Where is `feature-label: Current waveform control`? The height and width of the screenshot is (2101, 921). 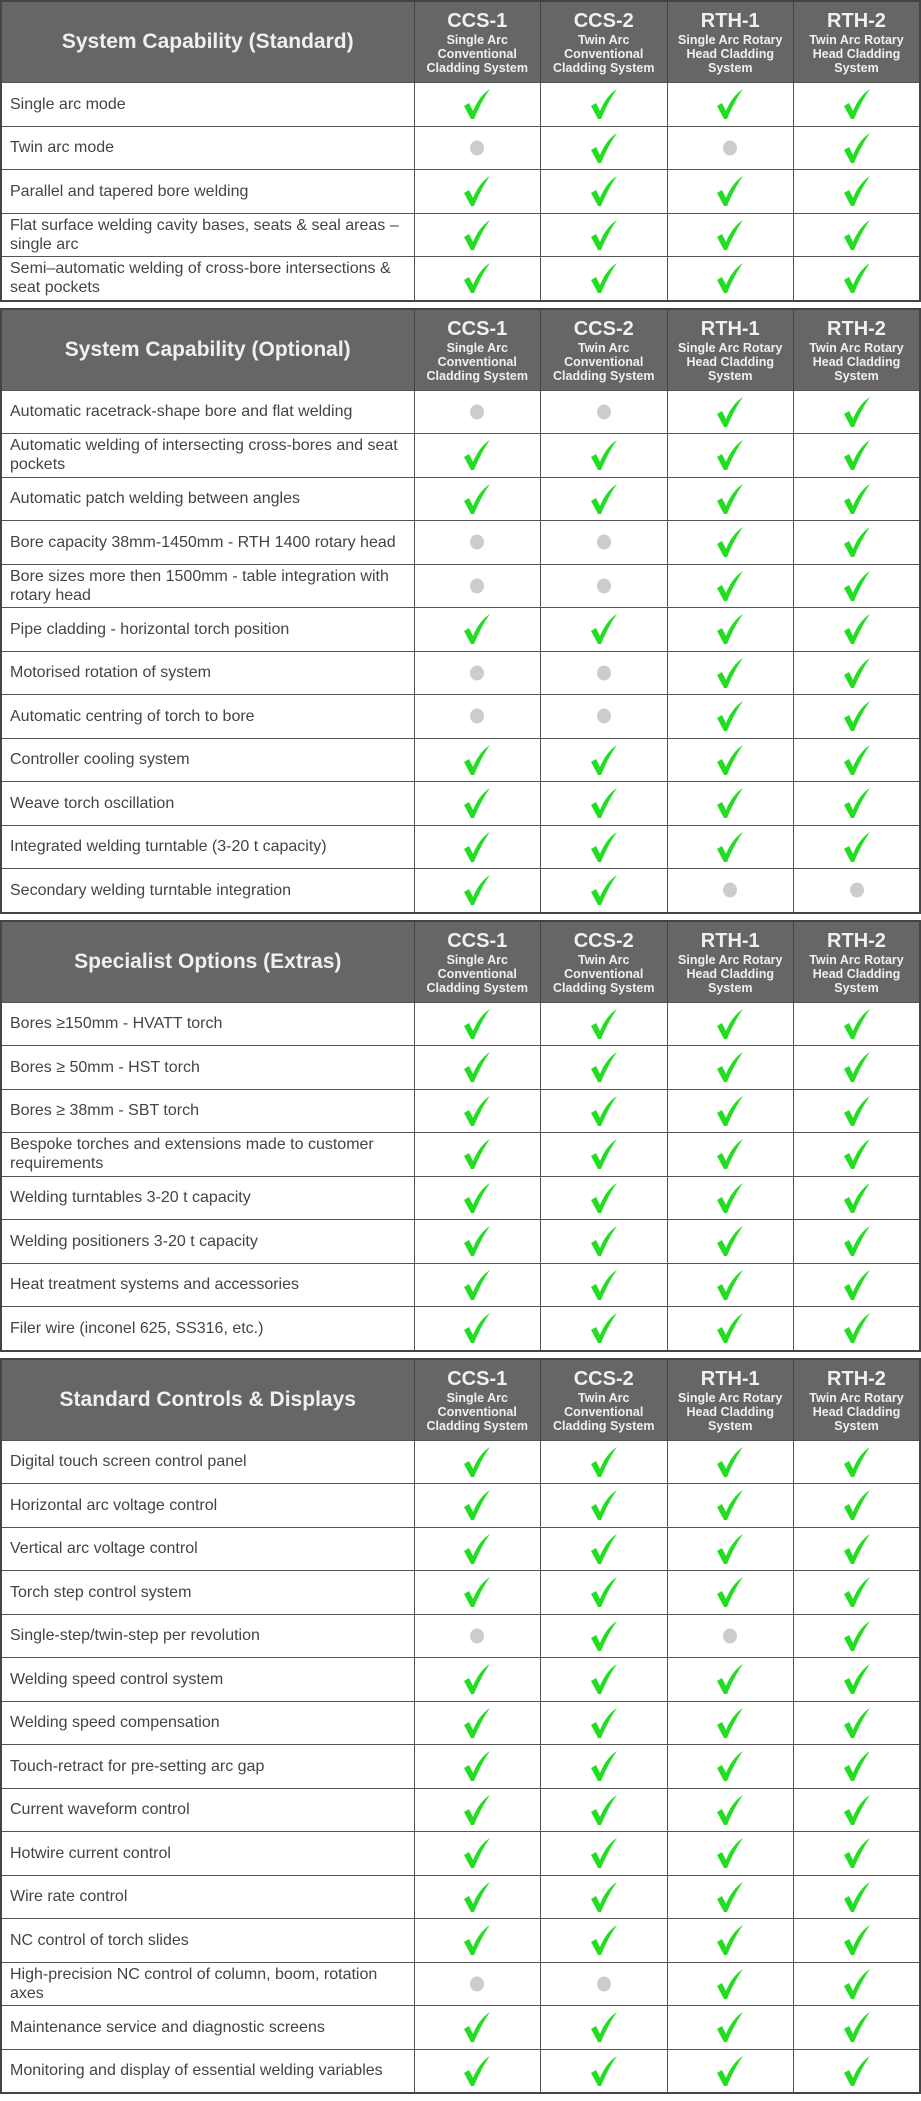
feature-label: Current waveform control is located at coordinates (207, 1809).